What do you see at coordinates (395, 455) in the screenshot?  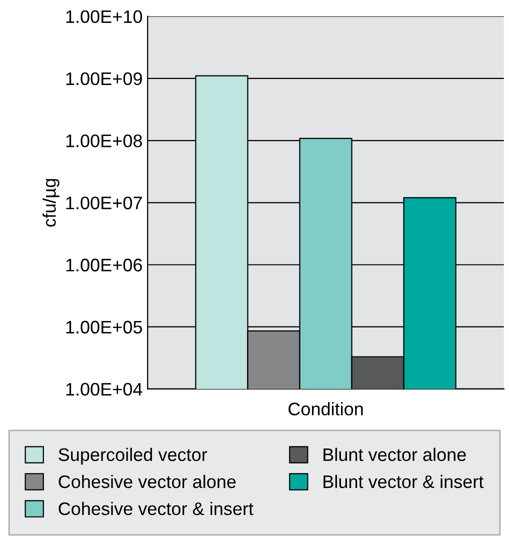 I see `legend-label: Blunt vector alone` at bounding box center [395, 455].